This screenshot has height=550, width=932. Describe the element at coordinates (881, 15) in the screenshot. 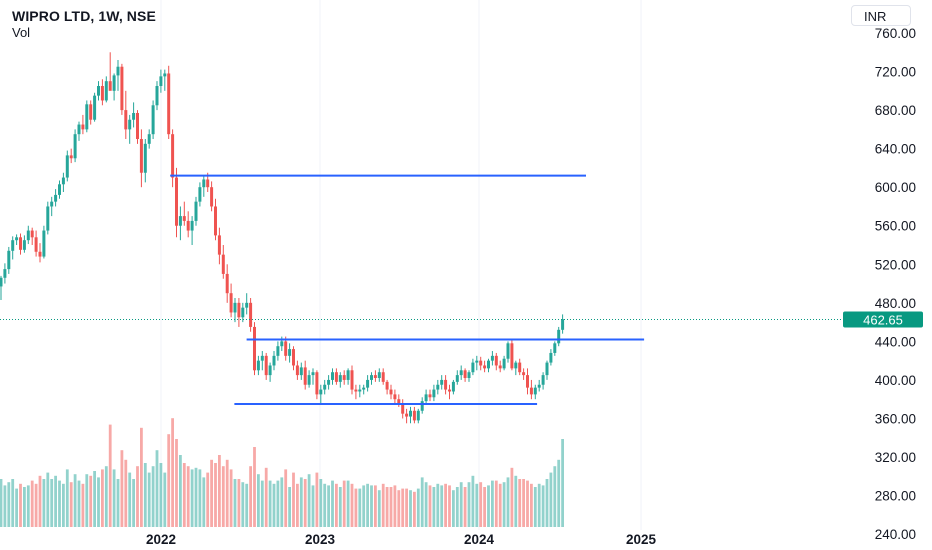

I see `currency-button: INR` at that location.